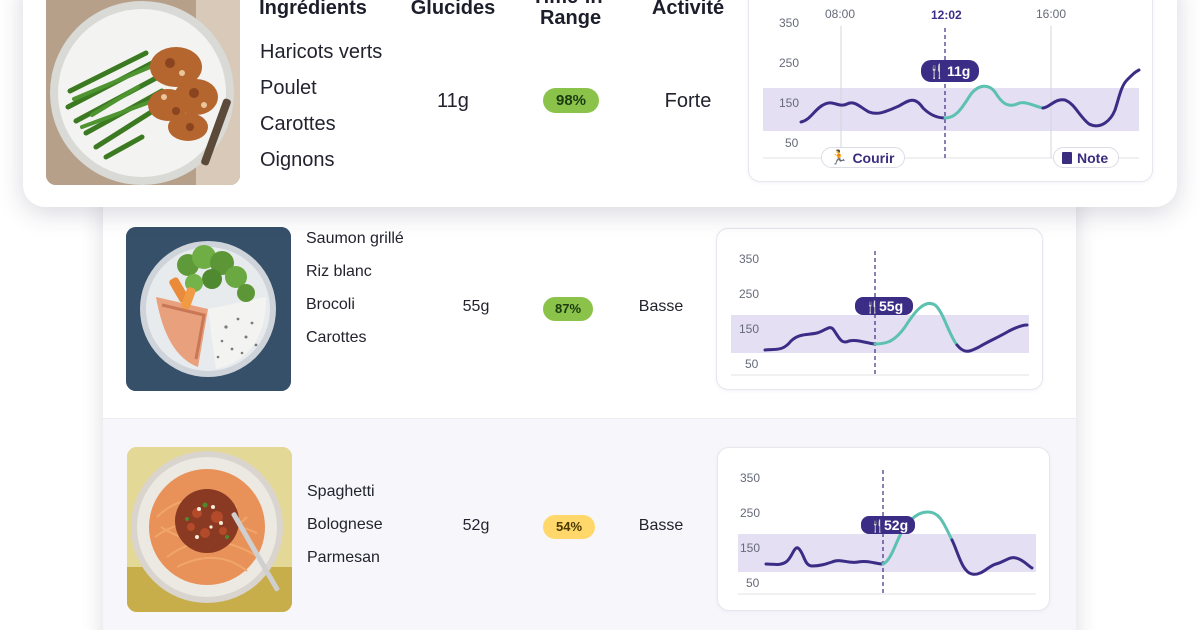 Image resolution: width=1200 pixels, height=630 pixels. Describe the element at coordinates (355, 294) in the screenshot. I see `ingredients-list: Saumon grillé Riz blanc Brocoli Carottes` at that location.